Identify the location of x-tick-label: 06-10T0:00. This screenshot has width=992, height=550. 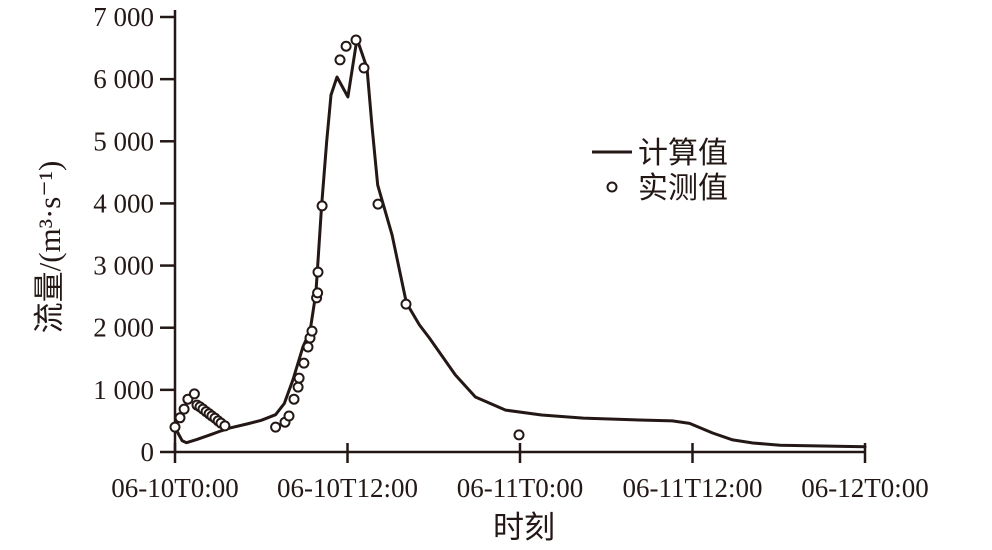
(175, 488).